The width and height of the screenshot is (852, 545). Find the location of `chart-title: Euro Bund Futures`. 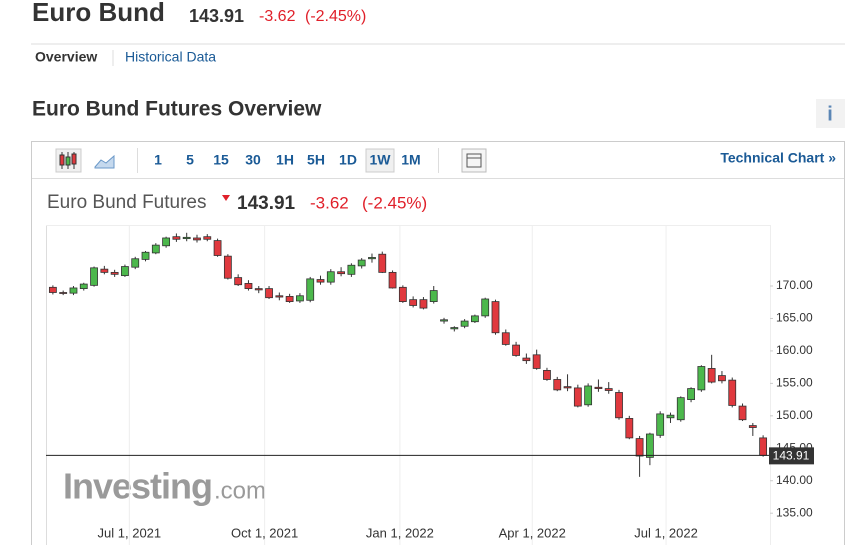

chart-title: Euro Bund Futures is located at coordinates (126, 202).